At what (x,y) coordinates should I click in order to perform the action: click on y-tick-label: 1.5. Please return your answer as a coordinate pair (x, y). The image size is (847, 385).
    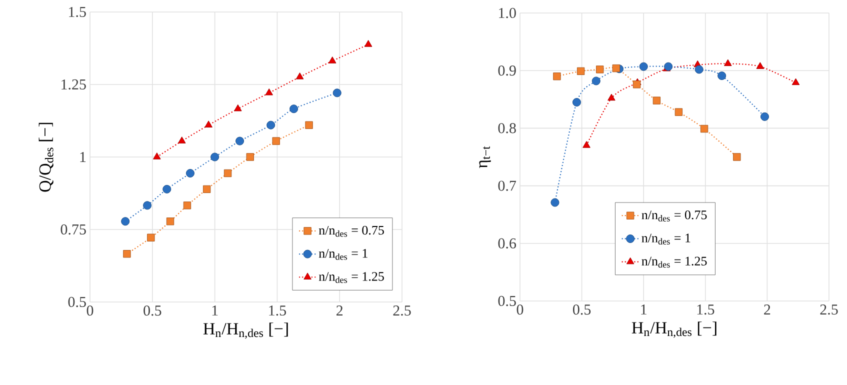
    Looking at the image, I should click on (77, 12).